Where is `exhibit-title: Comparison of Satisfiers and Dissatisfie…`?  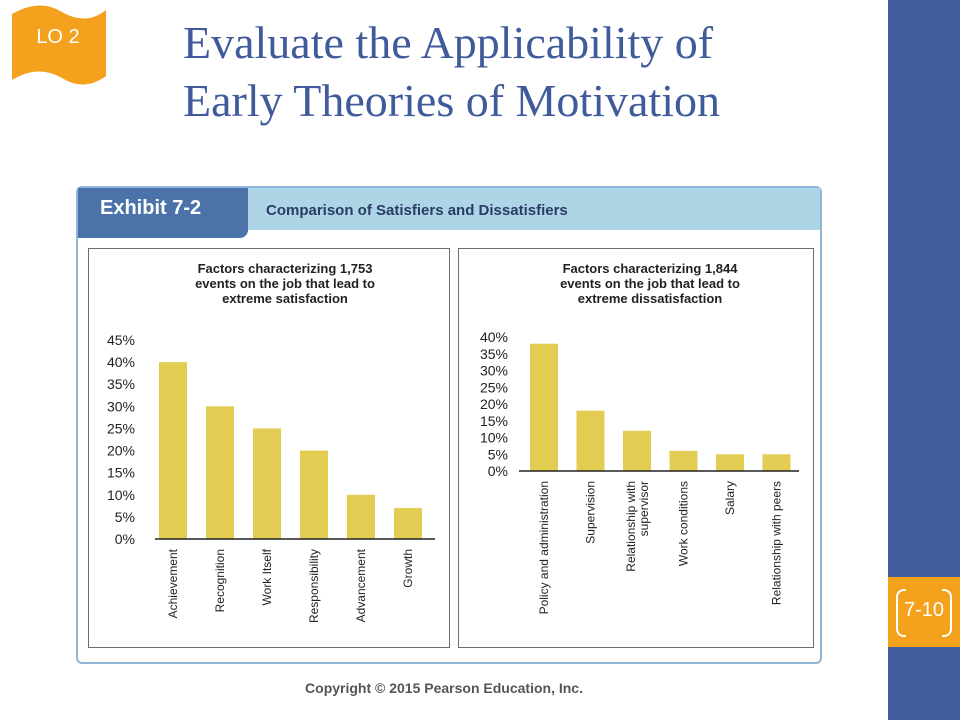 exhibit-title: Comparison of Satisfiers and Dissatisfie… is located at coordinates (417, 210).